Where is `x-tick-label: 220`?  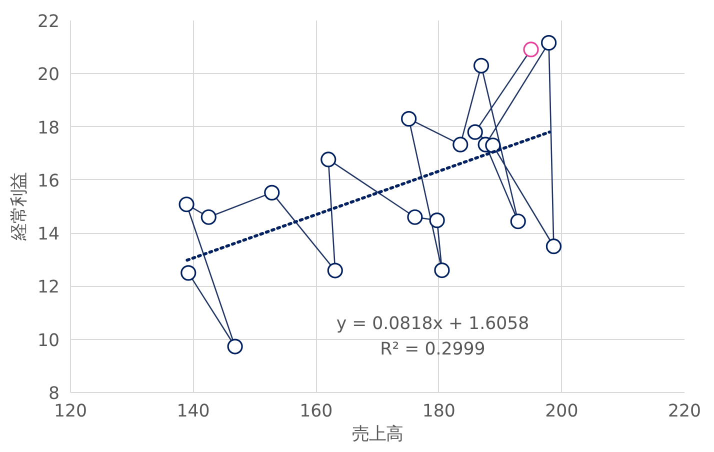
x-tick-label: 220 is located at coordinates (685, 412).